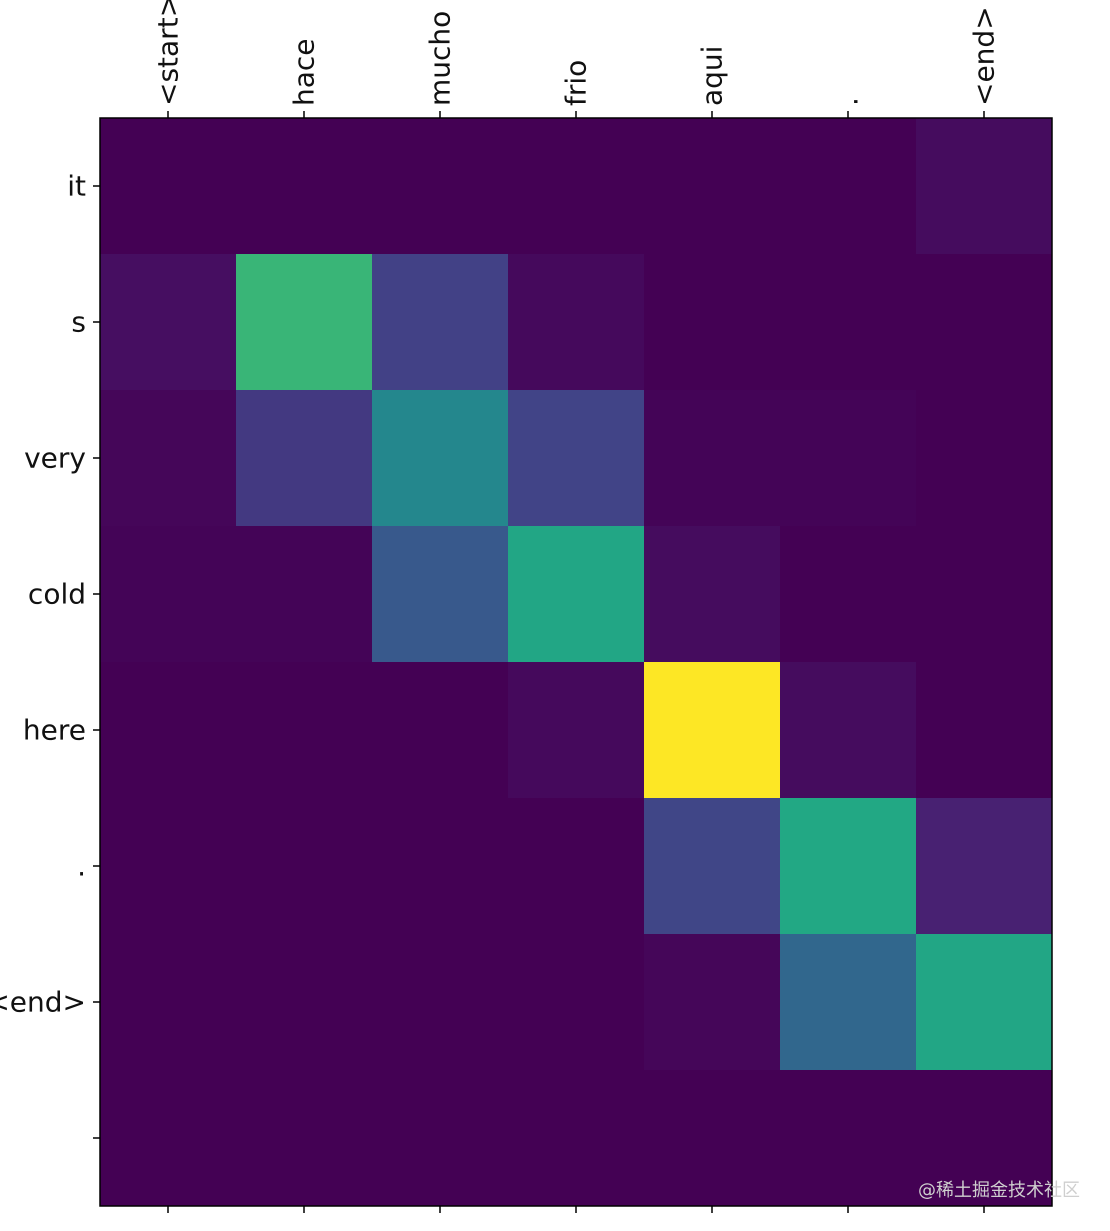 This screenshot has width=1110, height=1231. What do you see at coordinates (848, 101) in the screenshot?
I see `x-tick-label: .` at bounding box center [848, 101].